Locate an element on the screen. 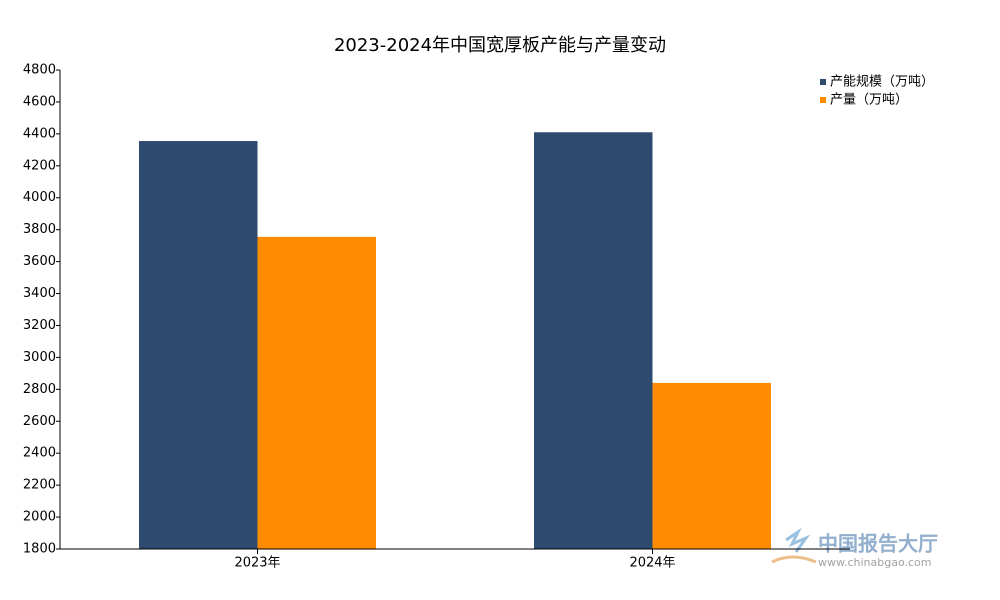  y-tick-label: 2400 is located at coordinates (39, 453).